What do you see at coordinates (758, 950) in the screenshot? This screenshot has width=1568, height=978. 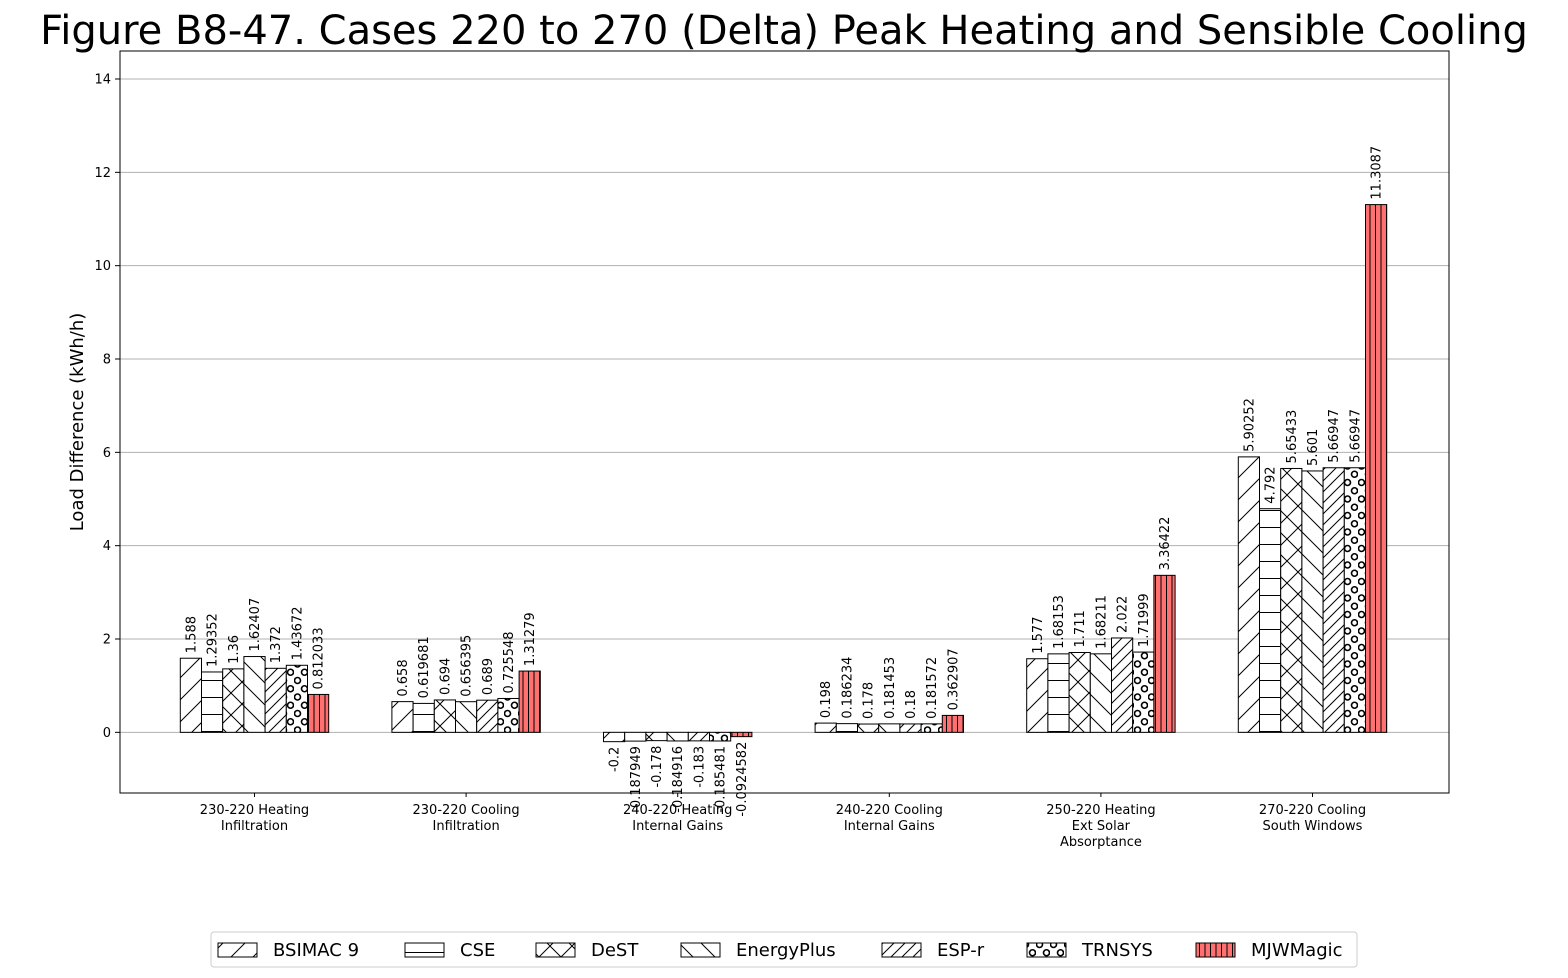 I see `legend-item: EnergyPlus` at bounding box center [758, 950].